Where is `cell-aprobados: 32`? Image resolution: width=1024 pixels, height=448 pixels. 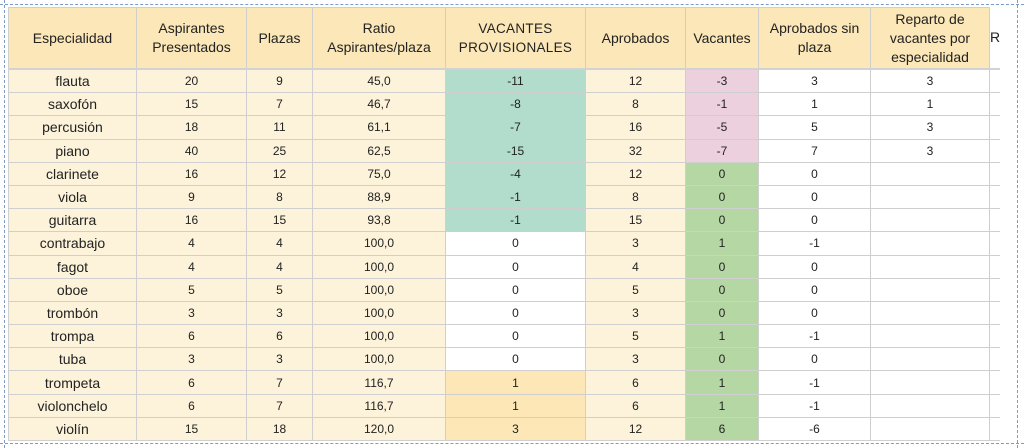 cell-aprobados: 32 is located at coordinates (635, 150).